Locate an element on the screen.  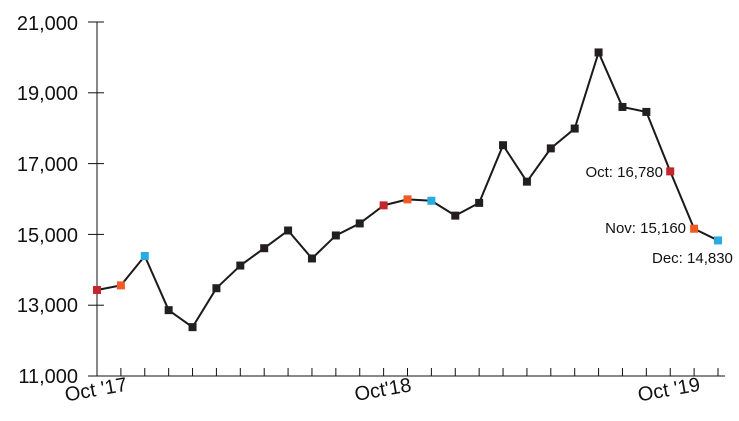
y-tick-label-21000: 21,000 is located at coordinates (47, 24).